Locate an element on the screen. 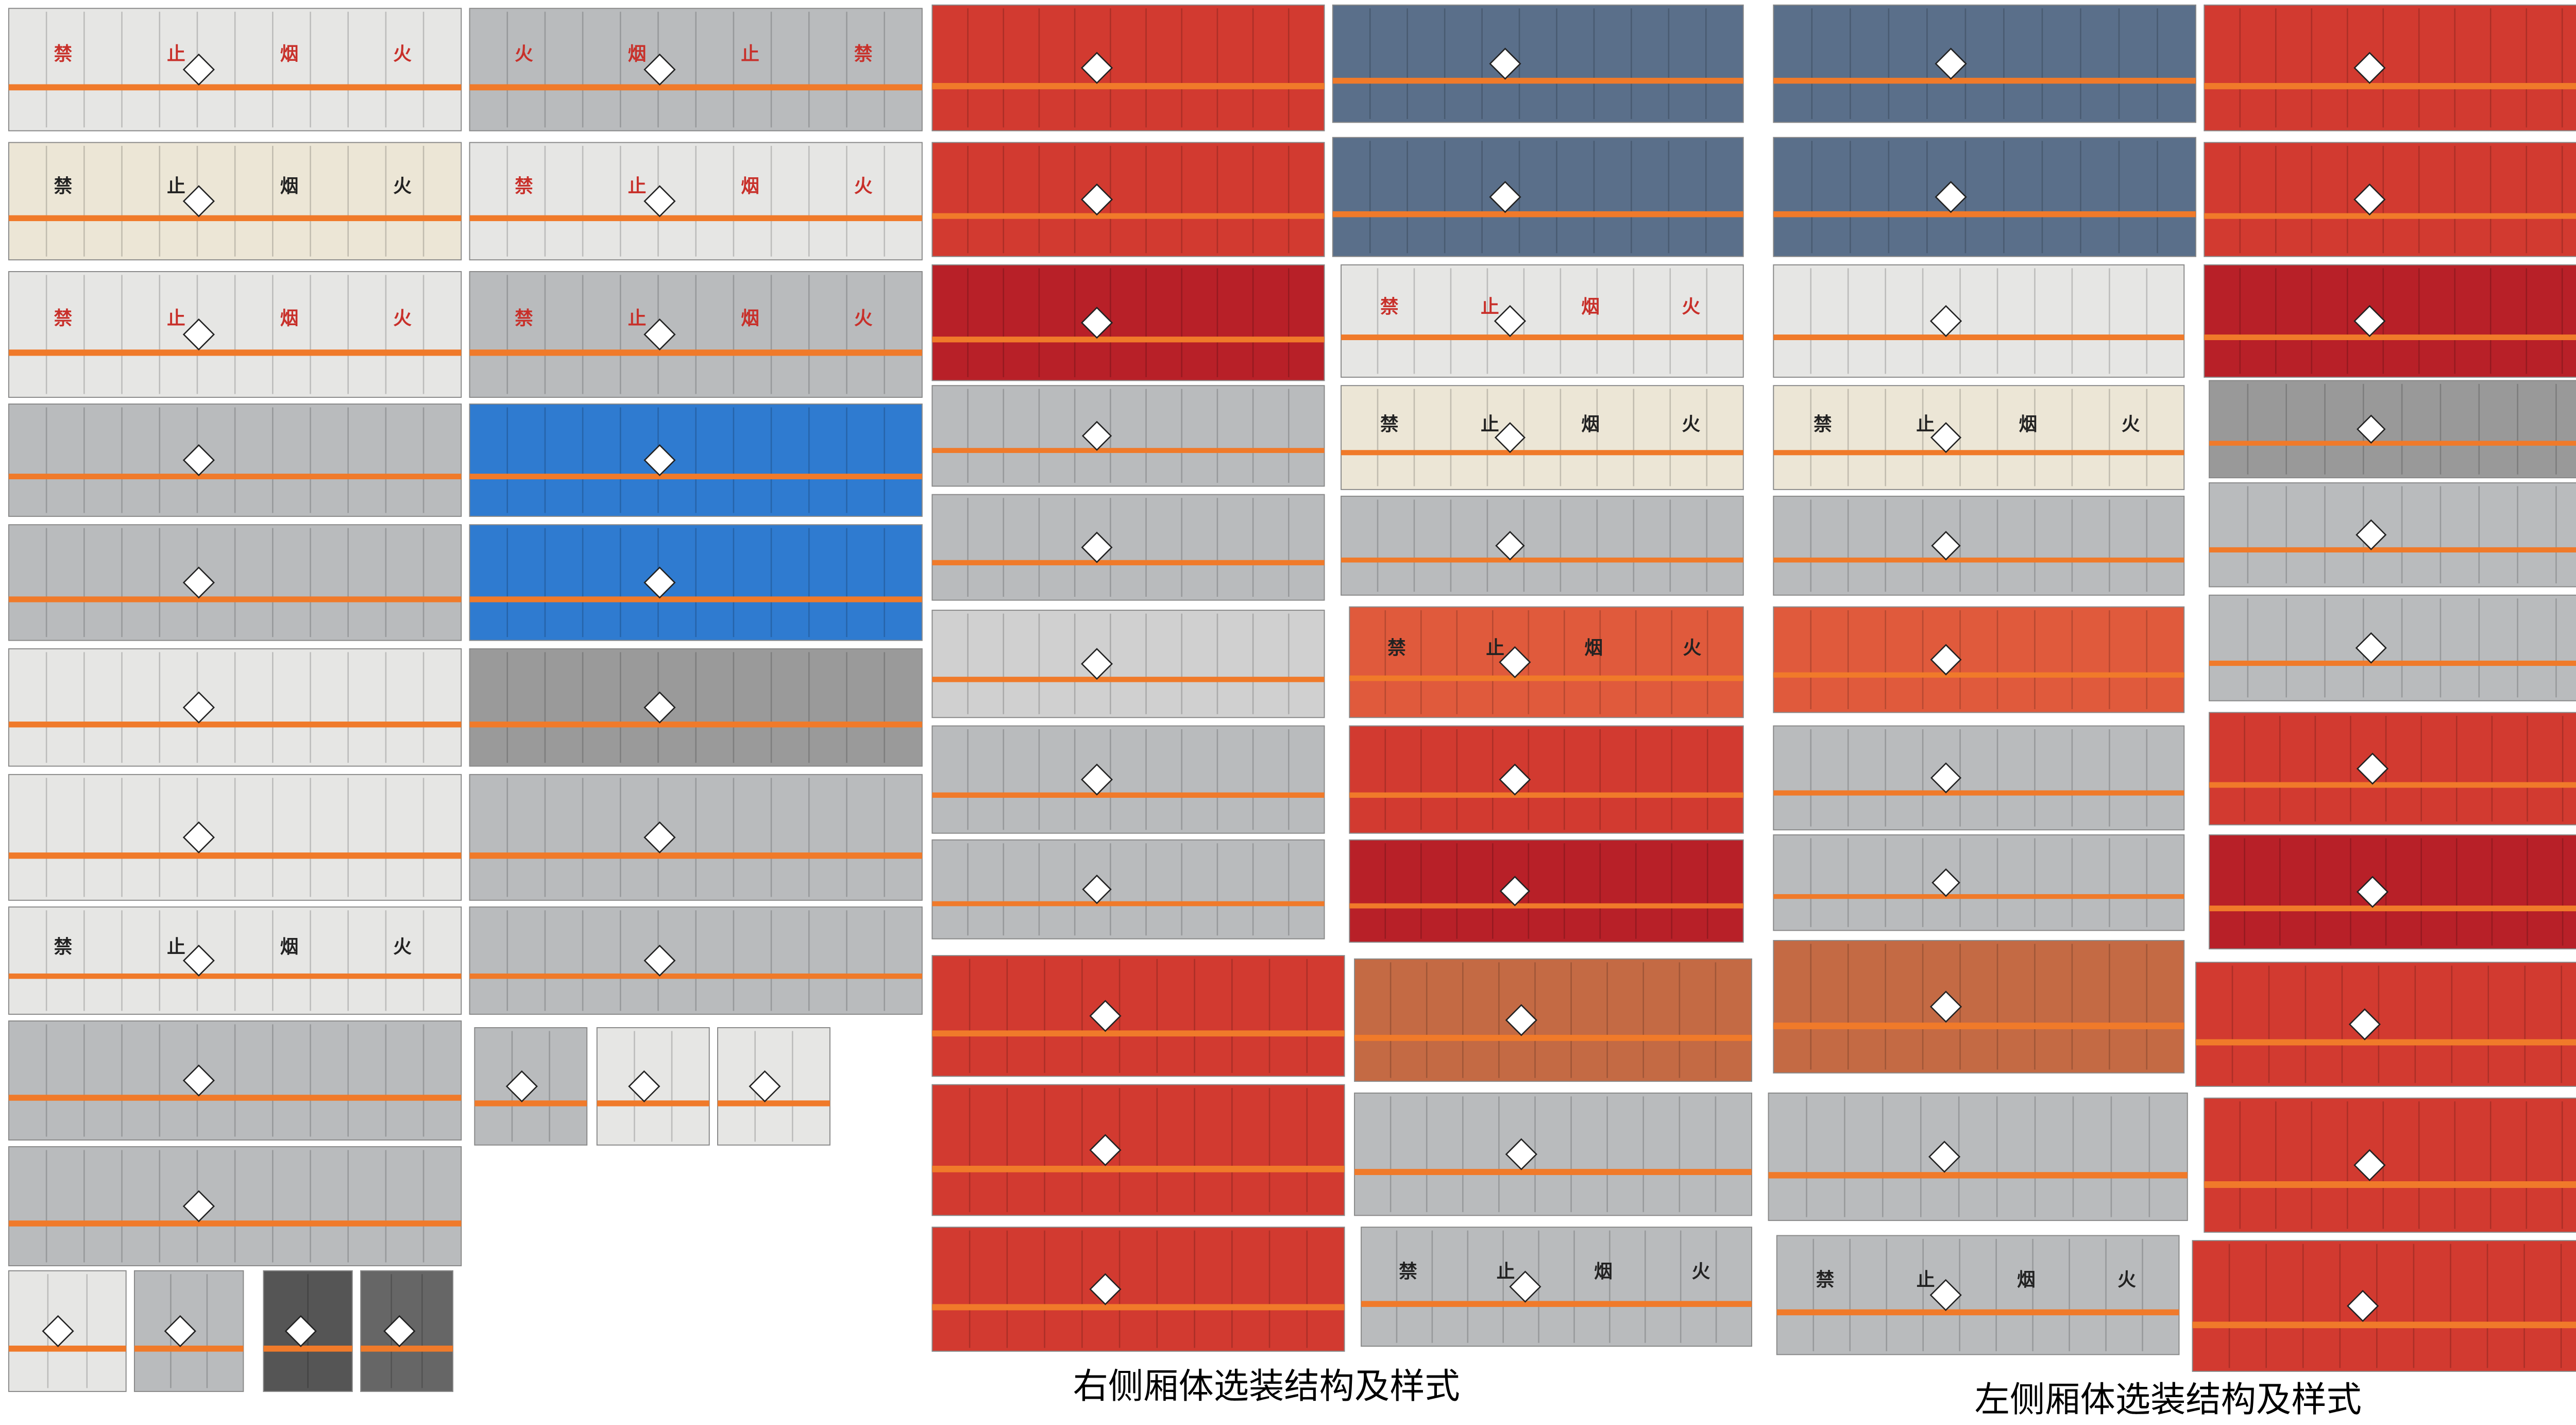  panel: 火烟止禁 is located at coordinates (696, 70).